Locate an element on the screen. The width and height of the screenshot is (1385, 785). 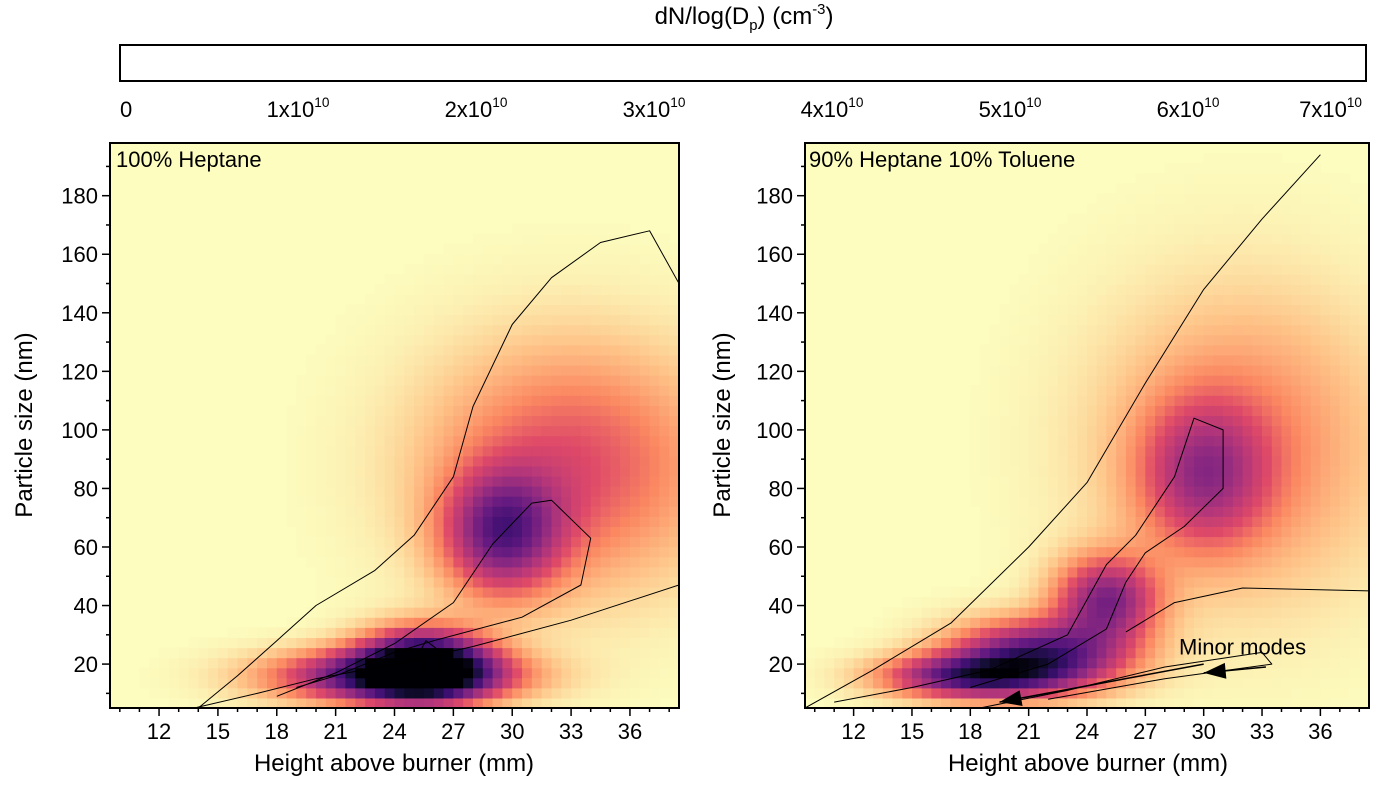
colorbar-tick-label: 4x10¹⁰ is located at coordinates (832, 108).